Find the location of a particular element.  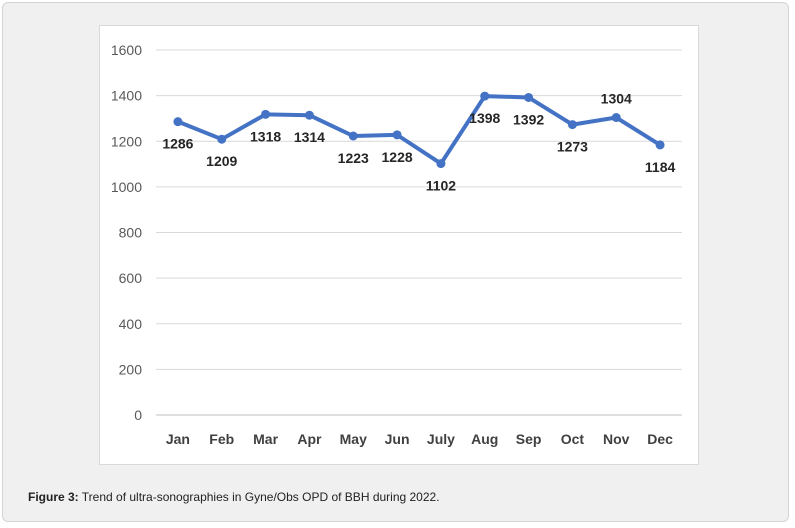

y-tick-label: 1400 is located at coordinates (126, 96).